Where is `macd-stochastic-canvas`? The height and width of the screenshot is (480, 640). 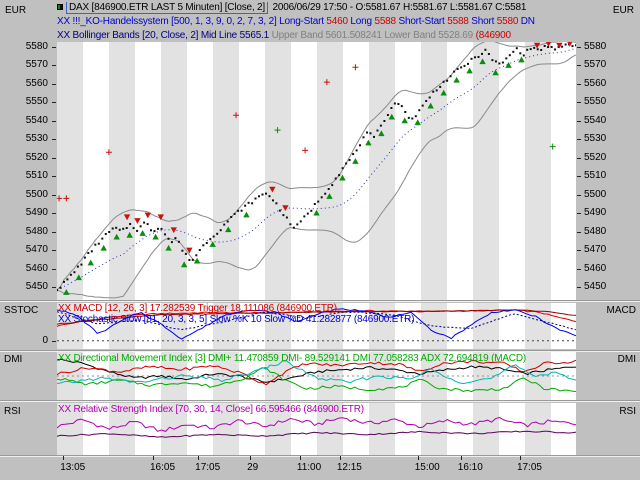 macd-stochastic-canvas is located at coordinates (316, 325).